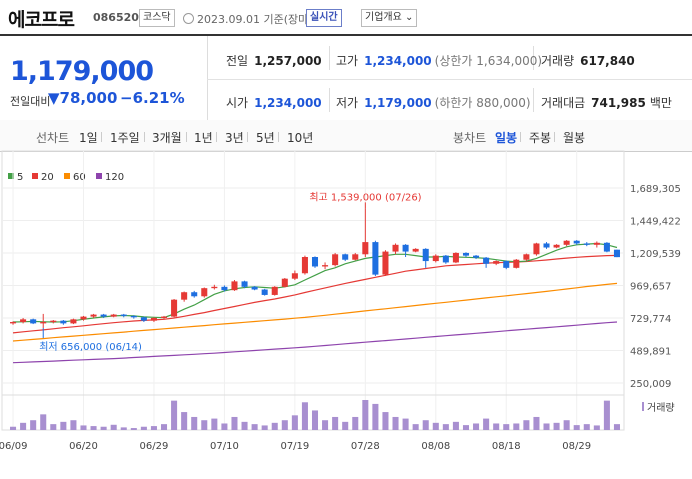  I want to click on market-badge: 코스닥, so click(157, 18).